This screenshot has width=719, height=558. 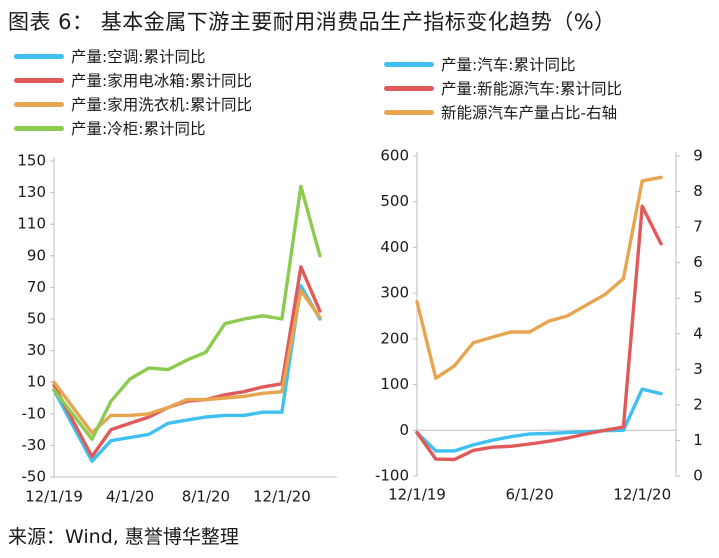 I want to click on legend-swatch-washer, so click(x=39, y=104).